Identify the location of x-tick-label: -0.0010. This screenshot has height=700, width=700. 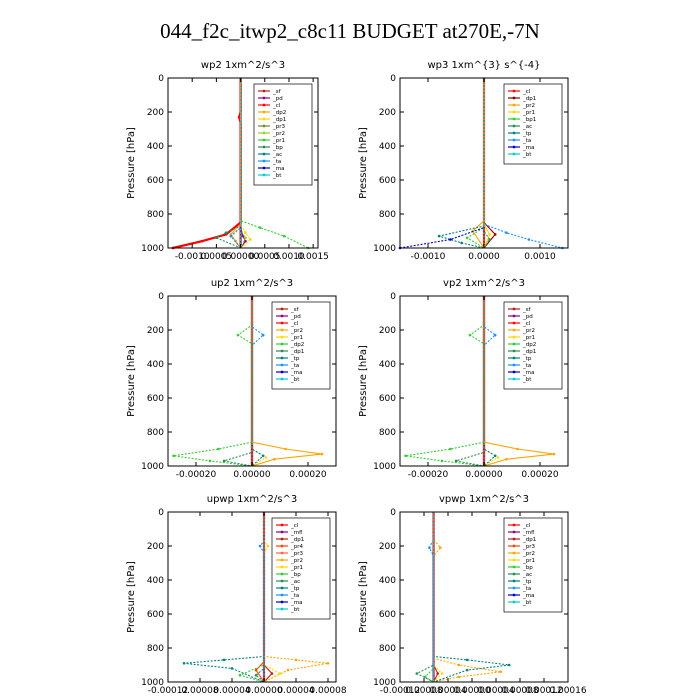
(192, 257).